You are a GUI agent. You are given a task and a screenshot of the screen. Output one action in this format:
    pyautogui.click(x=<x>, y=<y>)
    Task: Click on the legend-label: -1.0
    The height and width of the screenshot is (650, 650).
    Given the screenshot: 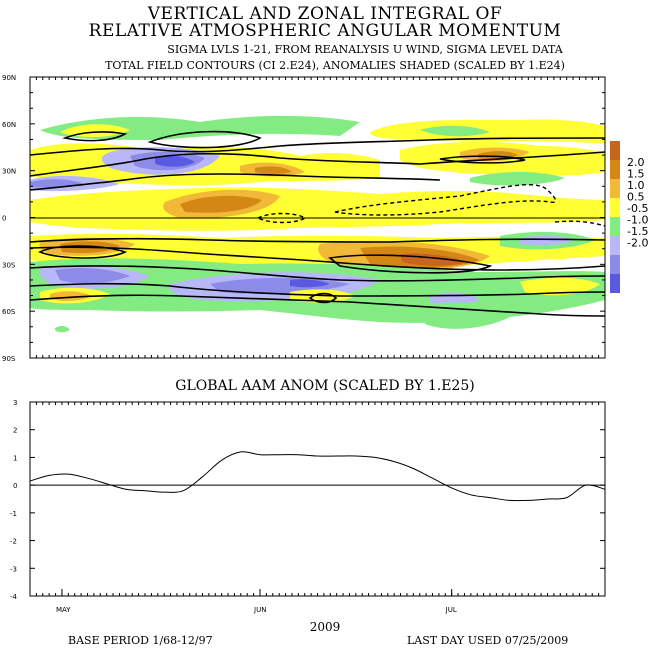 What is the action you would take?
    pyautogui.click(x=637, y=220)
    